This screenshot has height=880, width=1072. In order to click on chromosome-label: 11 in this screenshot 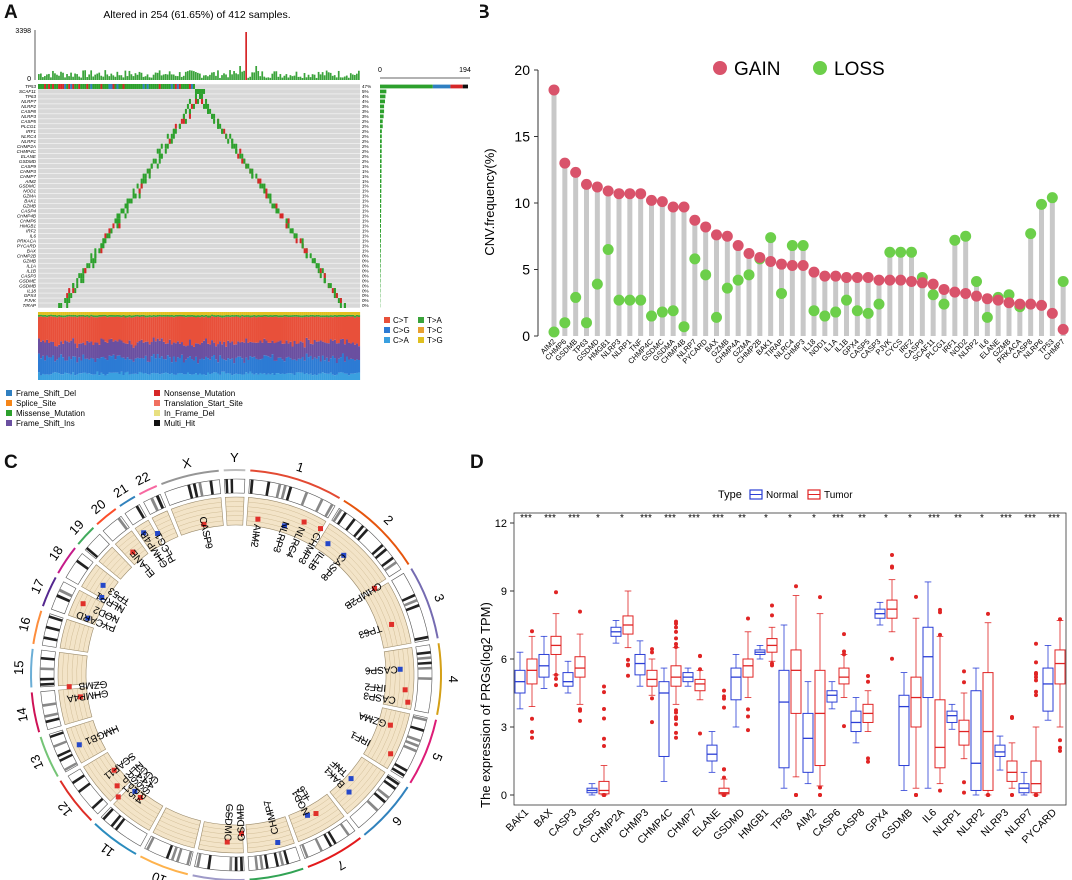, I will do `click(107, 850)`.